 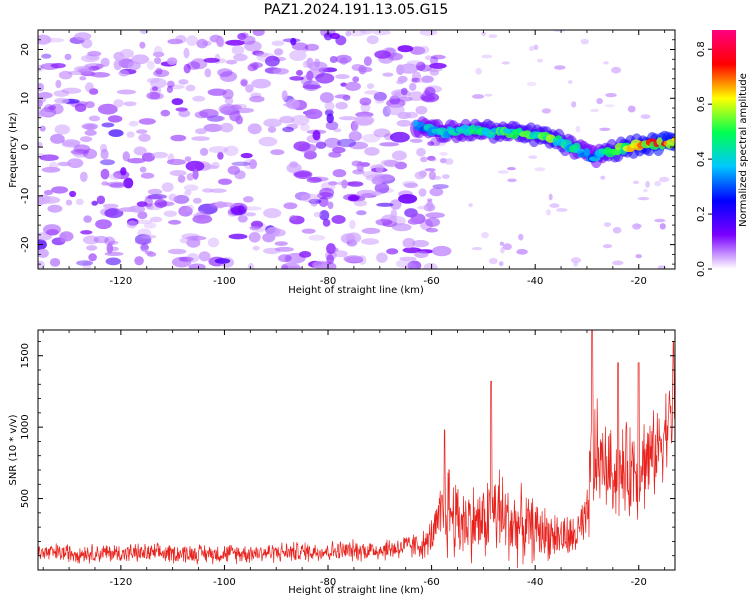 I want to click on snr-y-axis-label: SNR (10 * v/v), so click(x=13, y=449).